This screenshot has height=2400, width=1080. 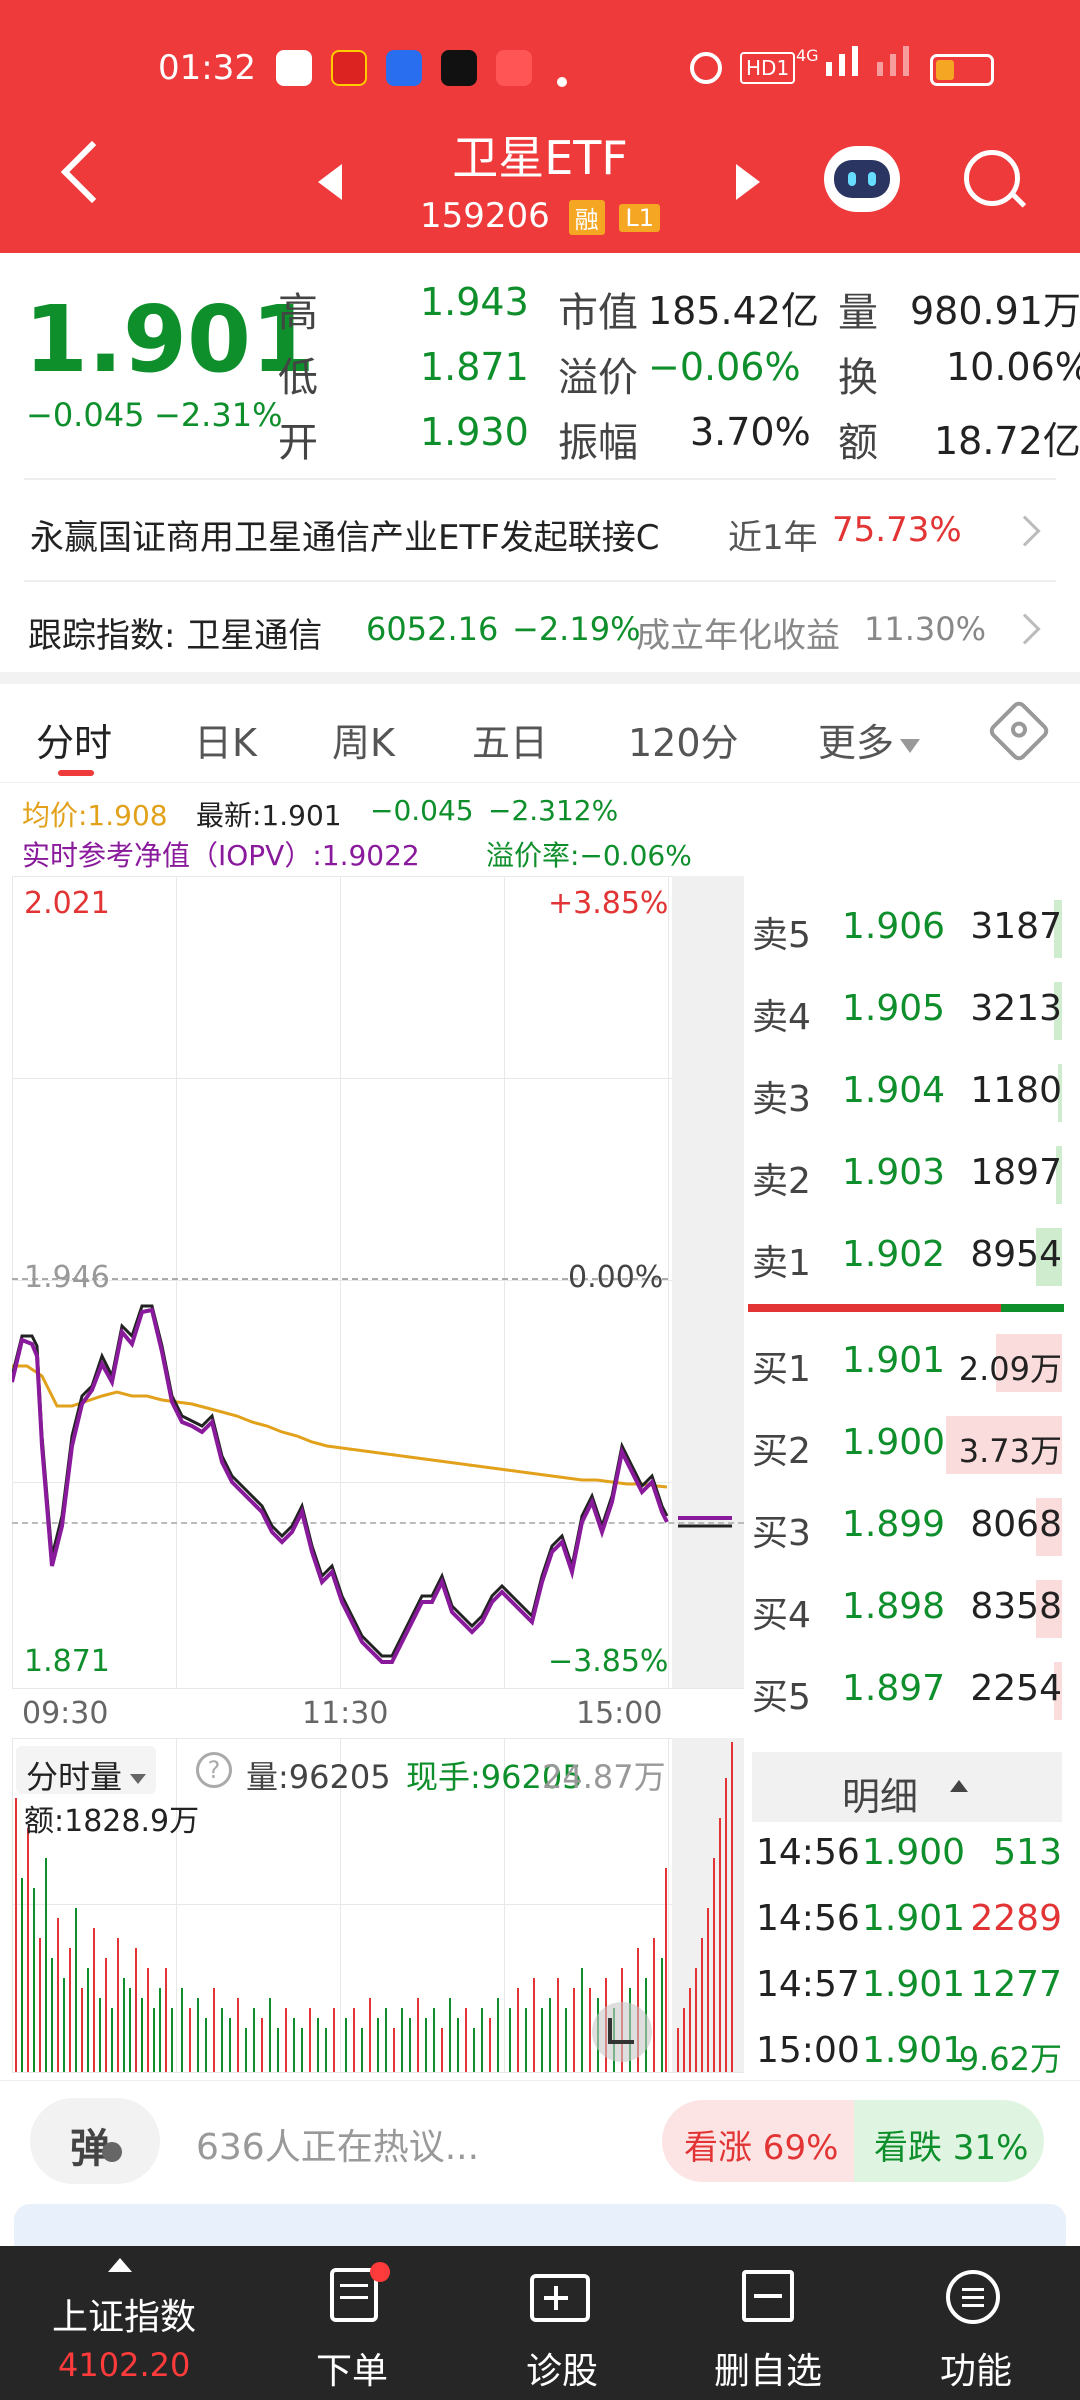 I want to click on nav-order-label: 下单, so click(x=352, y=2371).